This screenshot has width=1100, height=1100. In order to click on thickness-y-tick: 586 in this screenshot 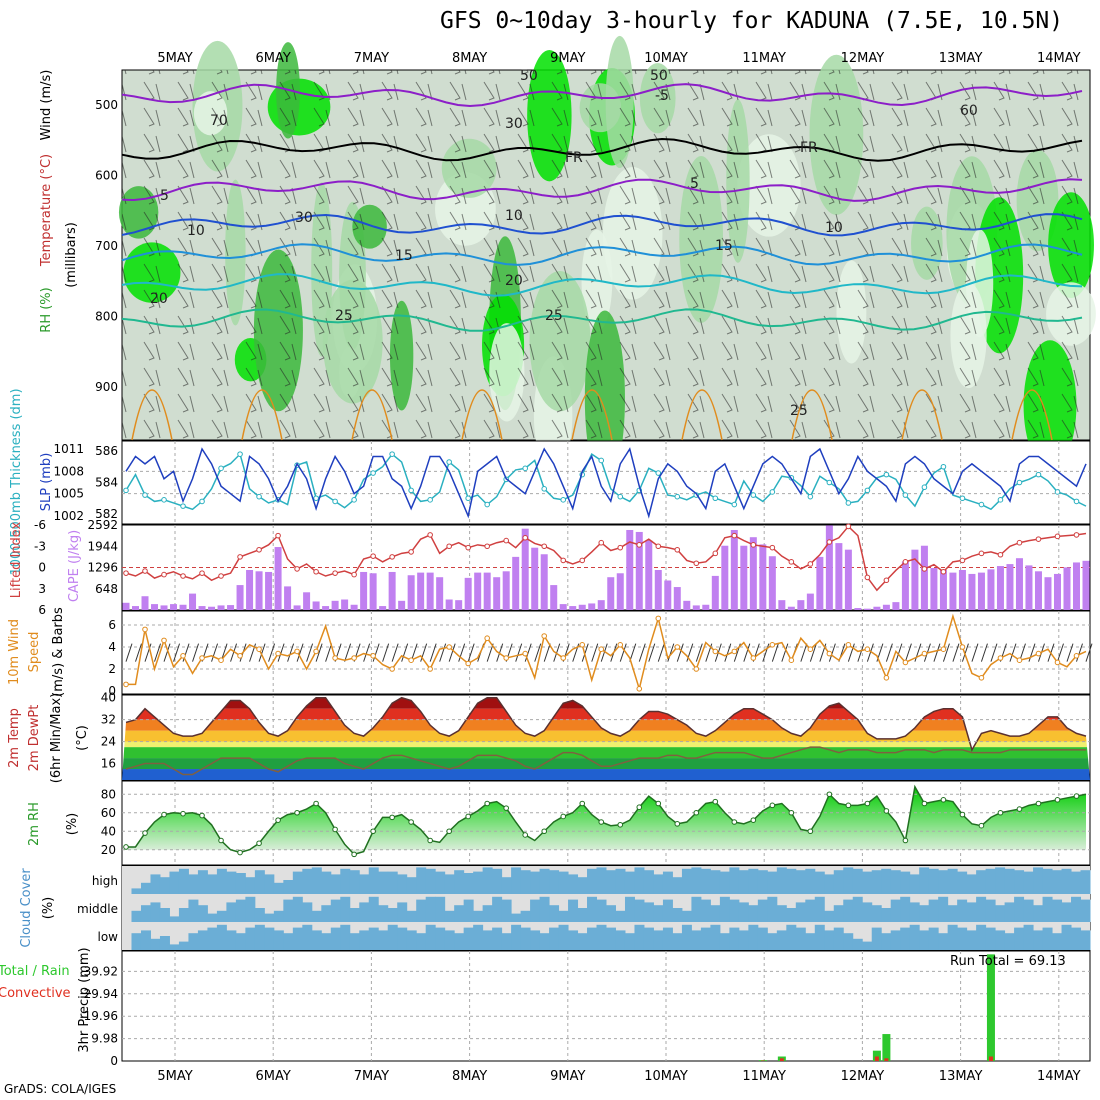, I will do `click(106, 451)`.